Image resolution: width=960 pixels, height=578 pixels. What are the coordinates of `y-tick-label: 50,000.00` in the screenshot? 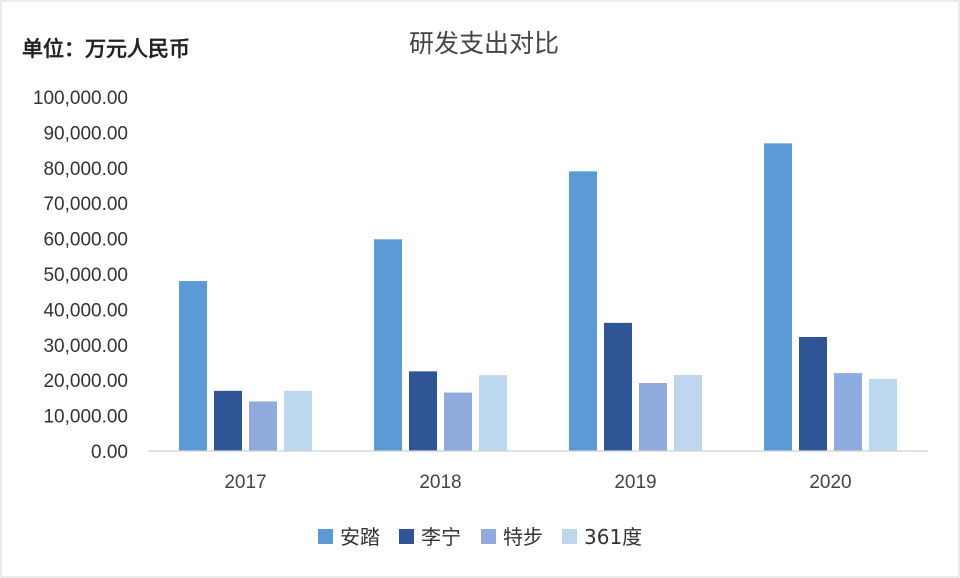 It's located at (85, 275).